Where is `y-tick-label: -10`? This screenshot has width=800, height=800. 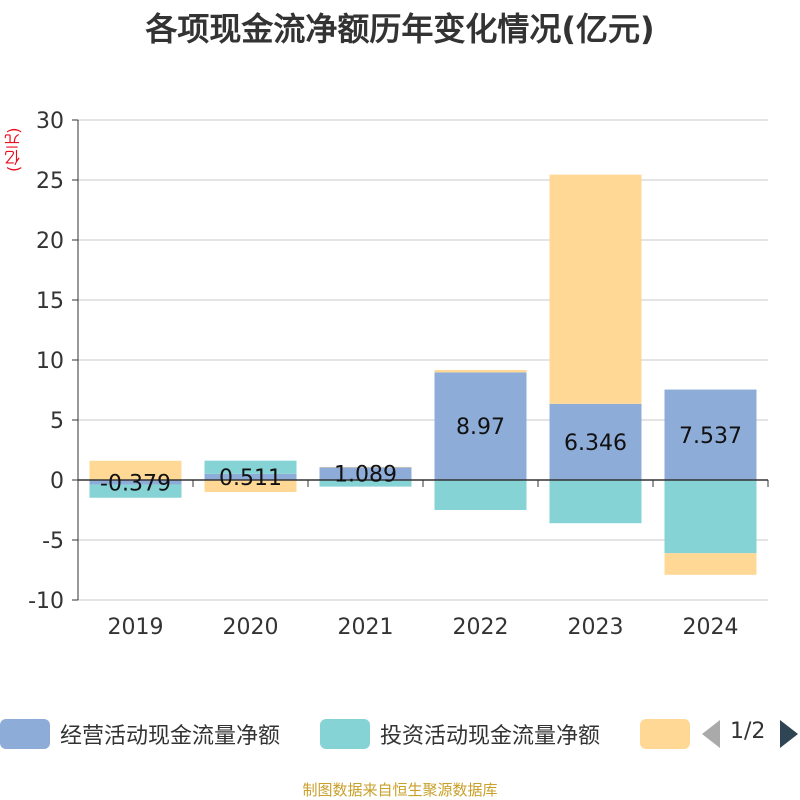
y-tick-label: -10 is located at coordinates (46, 601).